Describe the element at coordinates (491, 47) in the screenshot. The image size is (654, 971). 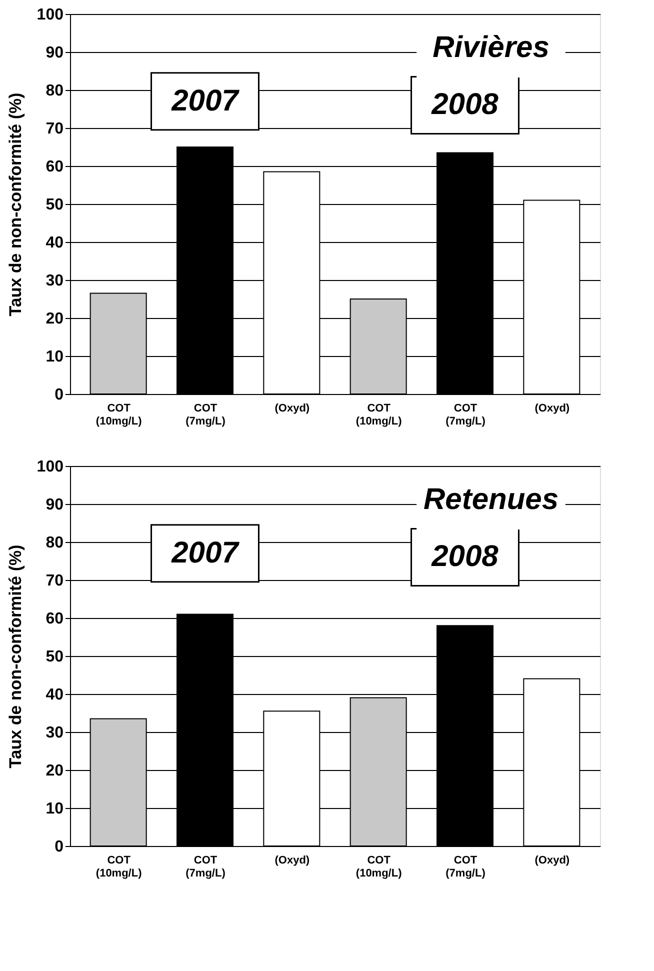
I see `annotation: Rivières` at that location.